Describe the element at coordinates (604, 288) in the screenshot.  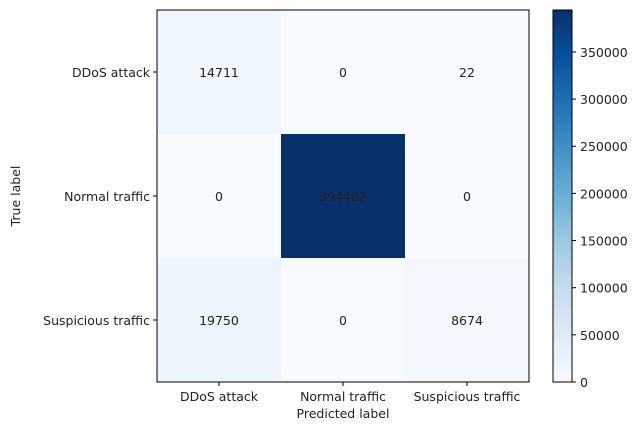
I see `colorbar-tick-label: 100000` at that location.